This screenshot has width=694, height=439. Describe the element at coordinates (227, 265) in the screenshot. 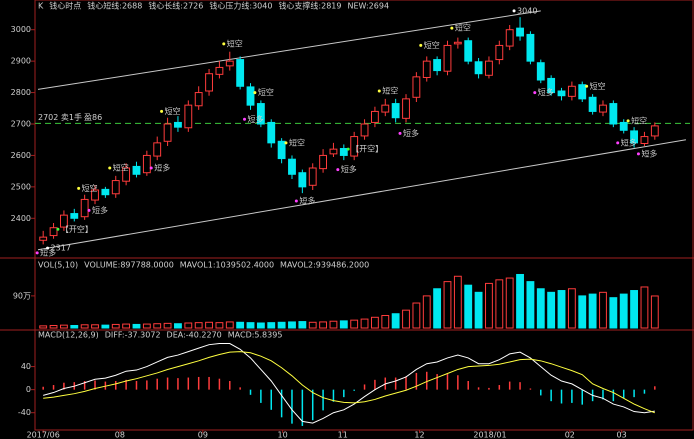

I see `header-text: MAVOL1:1039502.4000` at that location.